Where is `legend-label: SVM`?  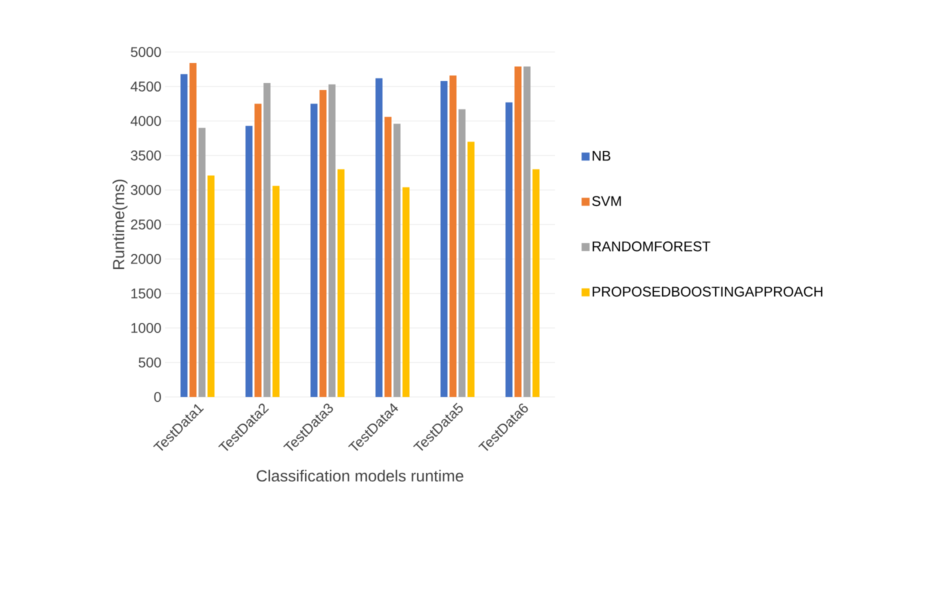 legend-label: SVM is located at coordinates (606, 201).